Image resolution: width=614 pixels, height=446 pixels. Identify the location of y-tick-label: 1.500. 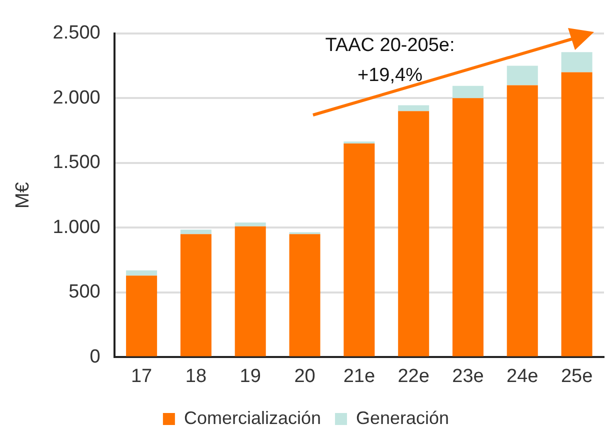
(76, 163).